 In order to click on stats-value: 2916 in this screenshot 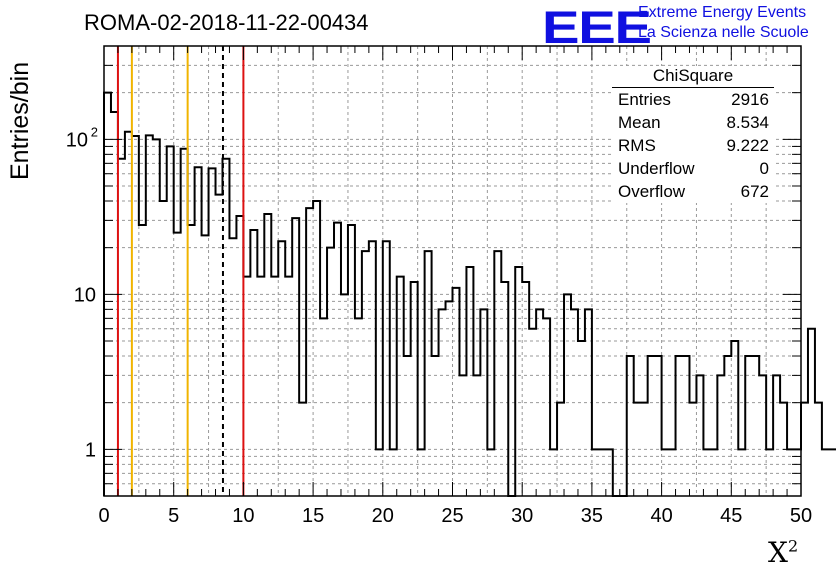, I will do `click(750, 99)`.